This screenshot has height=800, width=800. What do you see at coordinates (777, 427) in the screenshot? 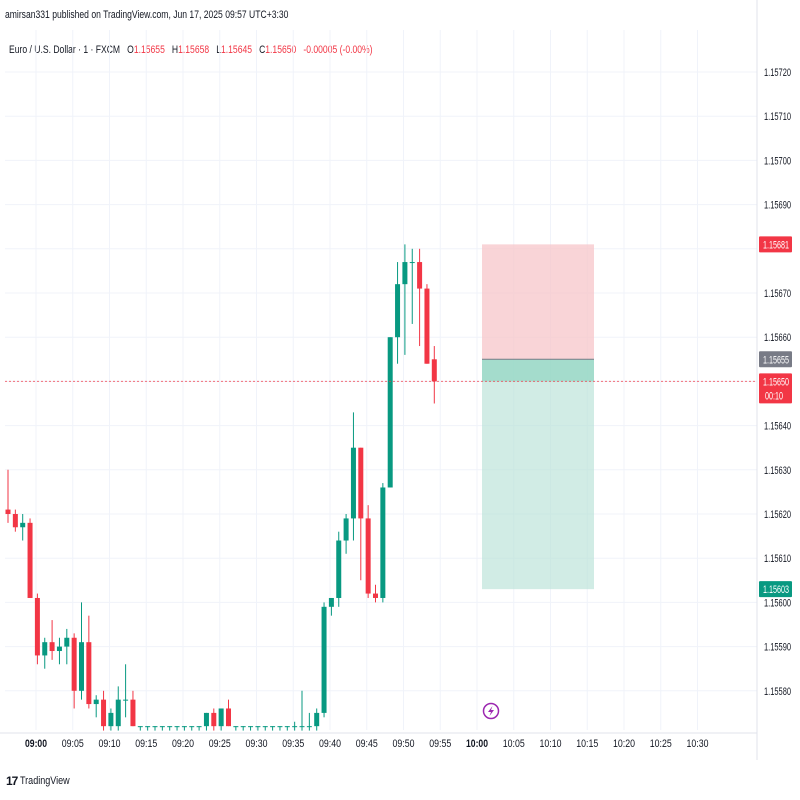
I see `price-tick-label: 1.15640` at bounding box center [777, 427].